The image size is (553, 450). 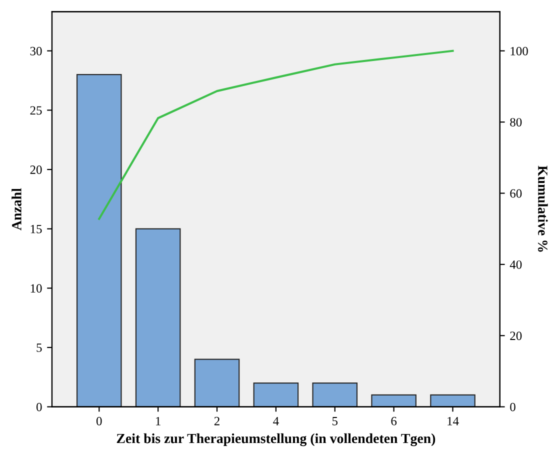 I want to click on y-tick-label: 25, so click(x=36, y=110).